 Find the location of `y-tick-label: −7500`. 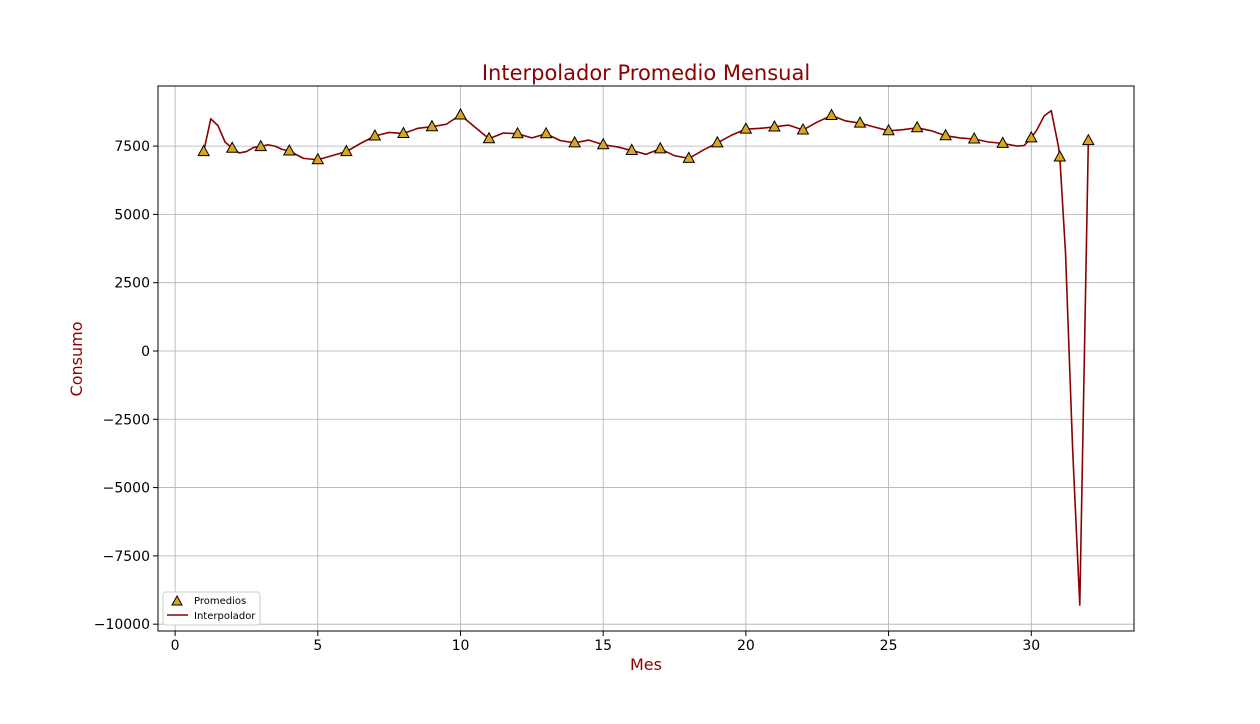

y-tick-label: −7500 is located at coordinates (126, 557).